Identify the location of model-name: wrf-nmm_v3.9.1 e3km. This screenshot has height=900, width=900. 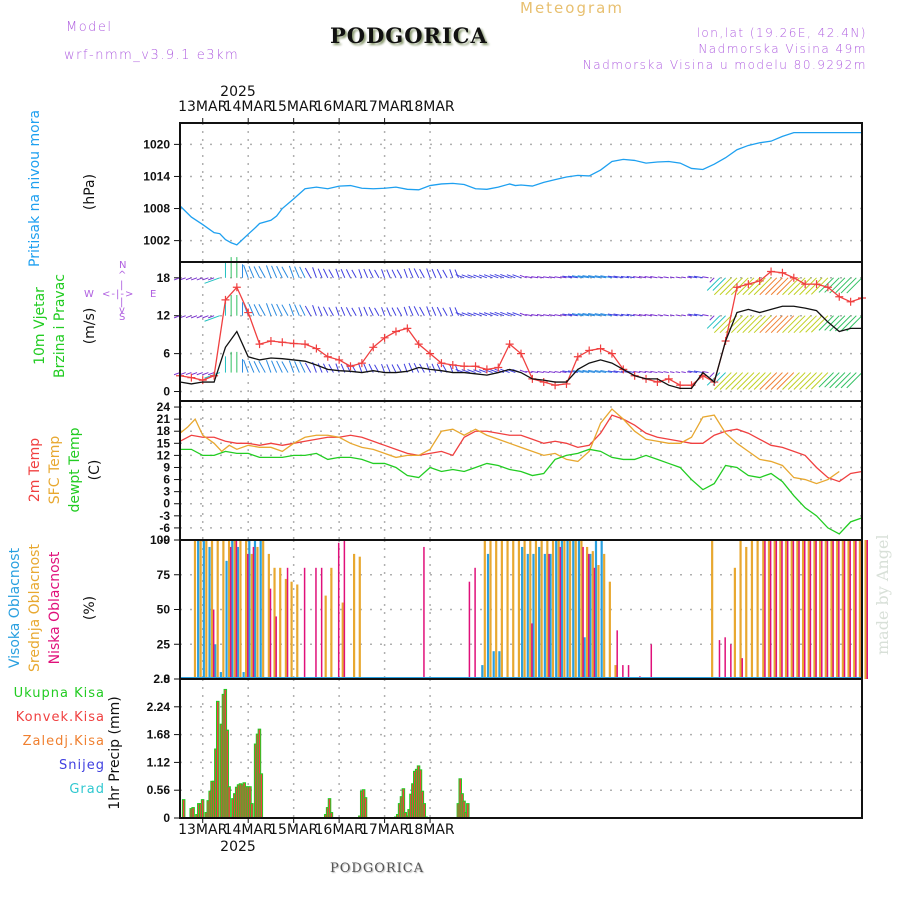
(152, 55).